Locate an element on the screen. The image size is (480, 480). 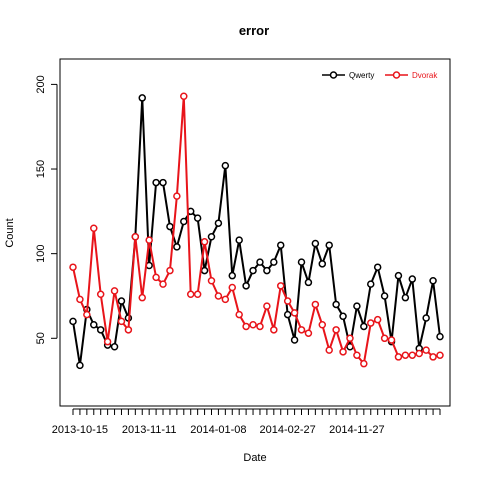
legend-label-qwerty: Qwerty is located at coordinates (361, 75).